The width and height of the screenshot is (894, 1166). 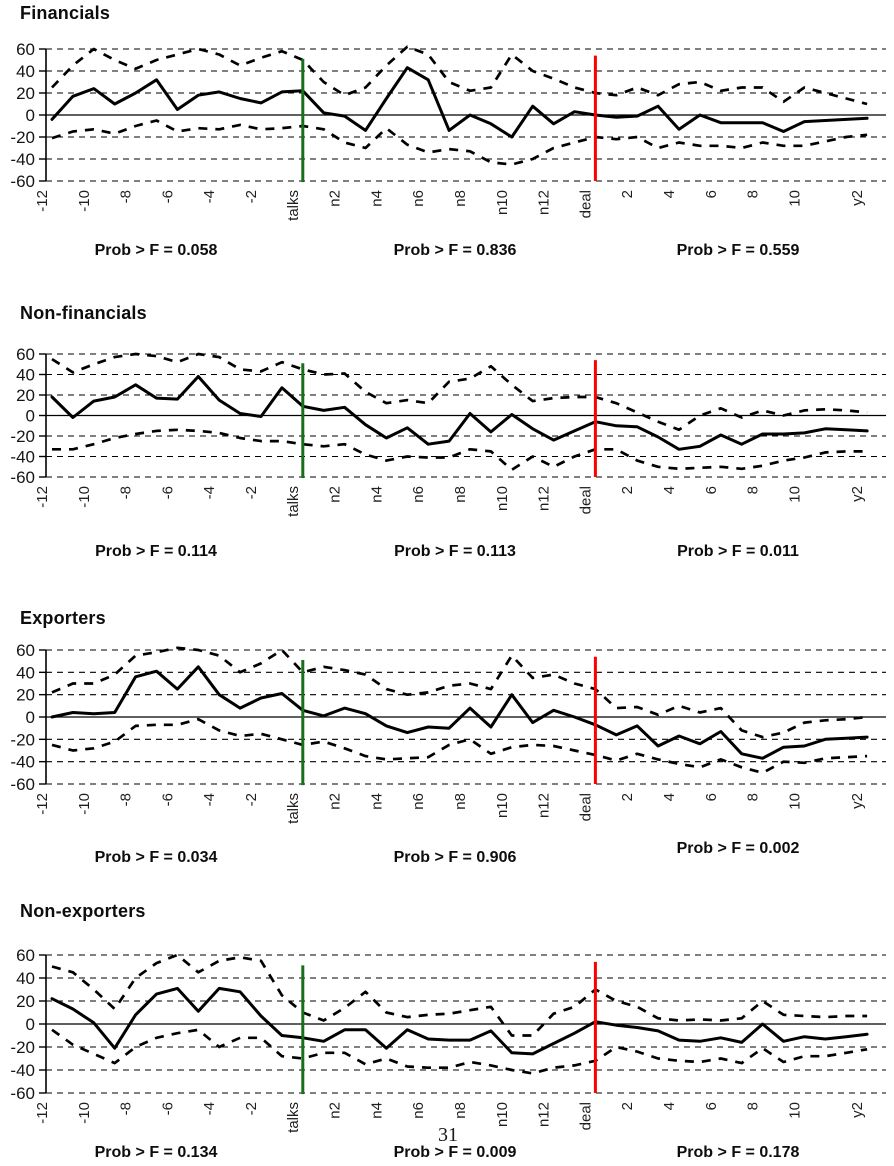 I want to click on prob-label-post-deal: Prob > F = 0.178, so click(x=738, y=1152).